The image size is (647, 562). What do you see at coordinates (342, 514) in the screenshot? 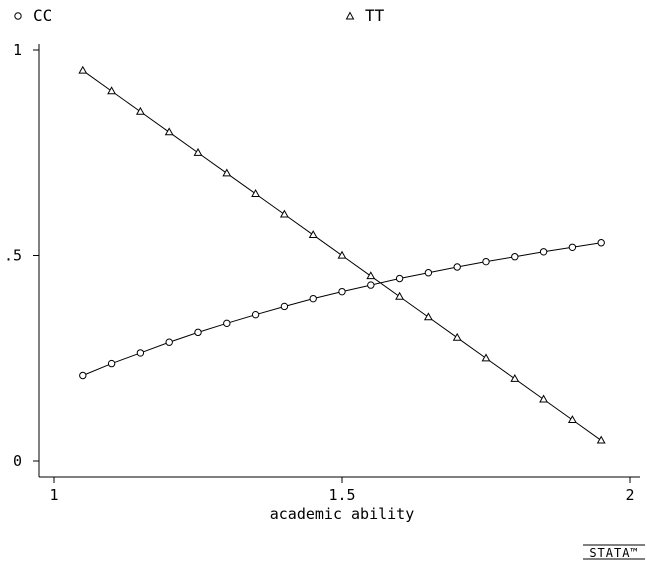
I see `x-axis-label: academic ability` at bounding box center [342, 514].